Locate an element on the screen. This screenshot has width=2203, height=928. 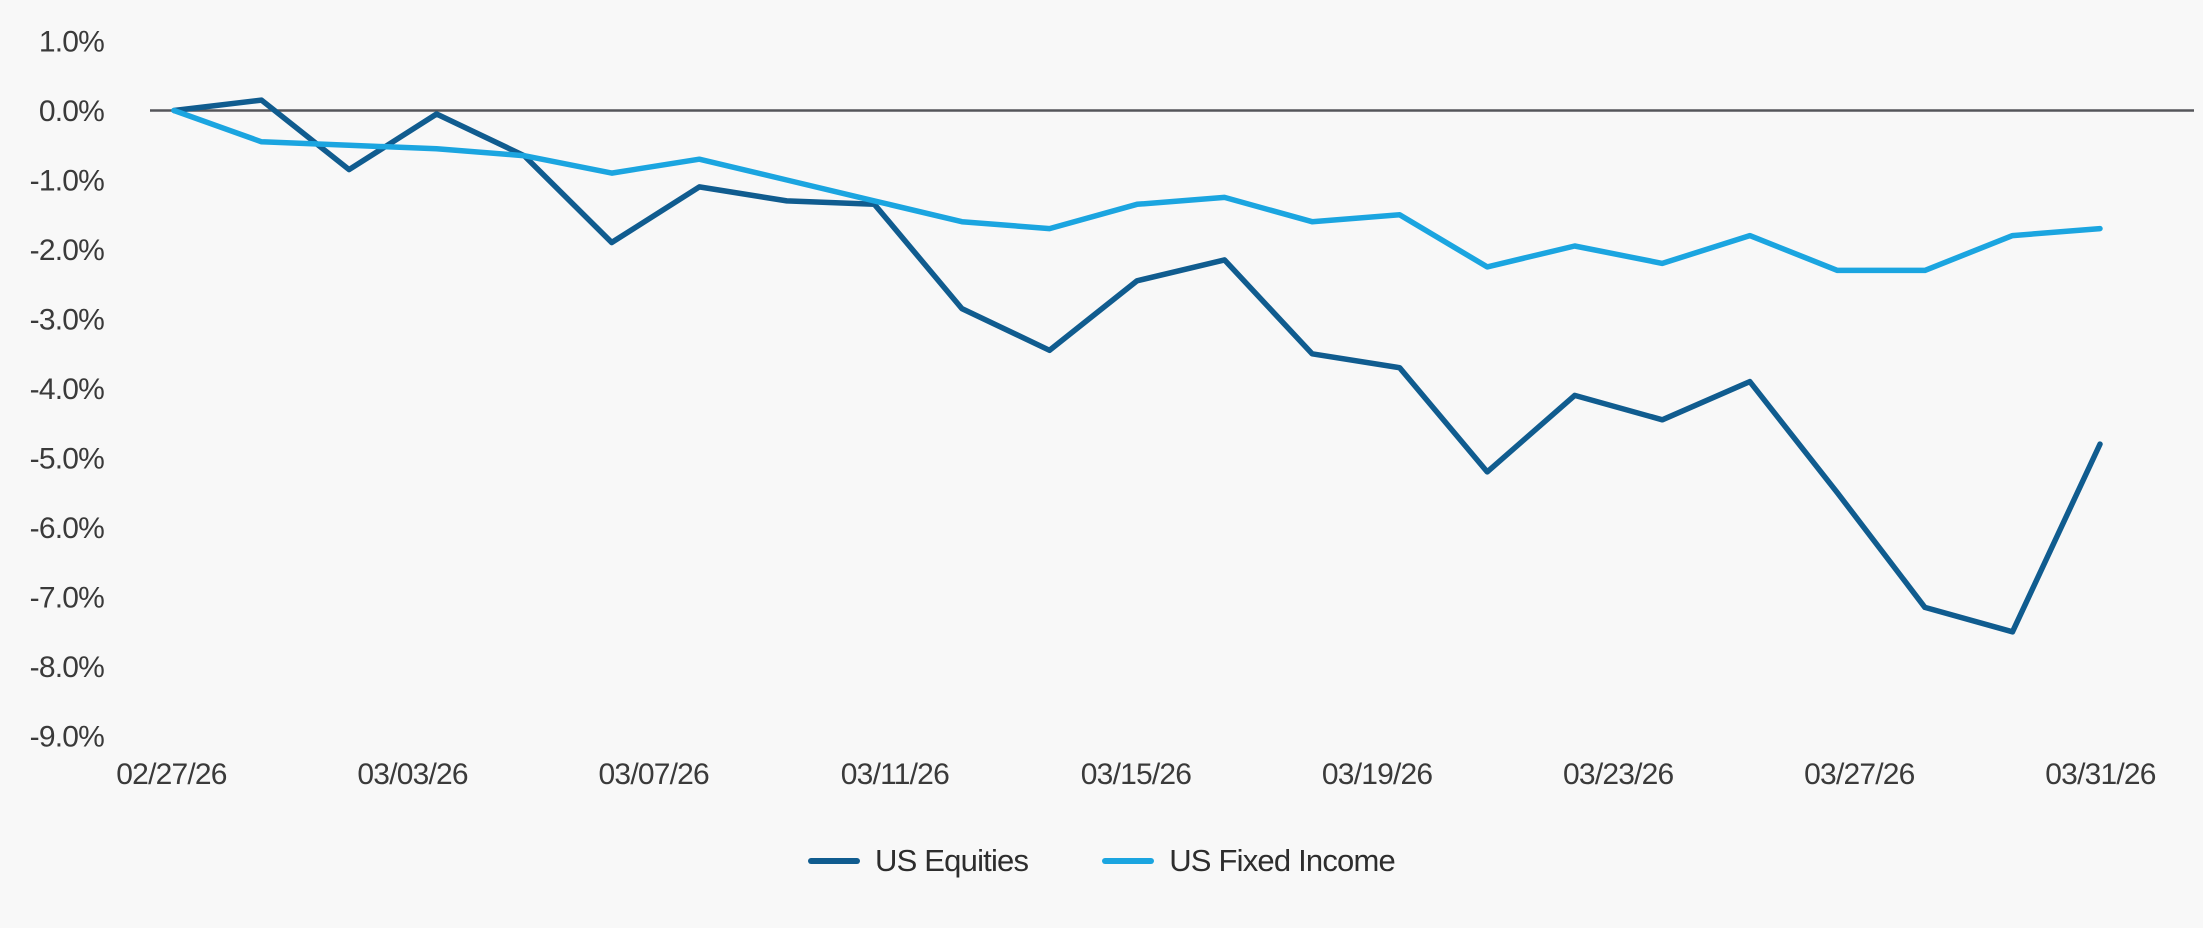
y-tick-label: -1.0% is located at coordinates (67, 181).